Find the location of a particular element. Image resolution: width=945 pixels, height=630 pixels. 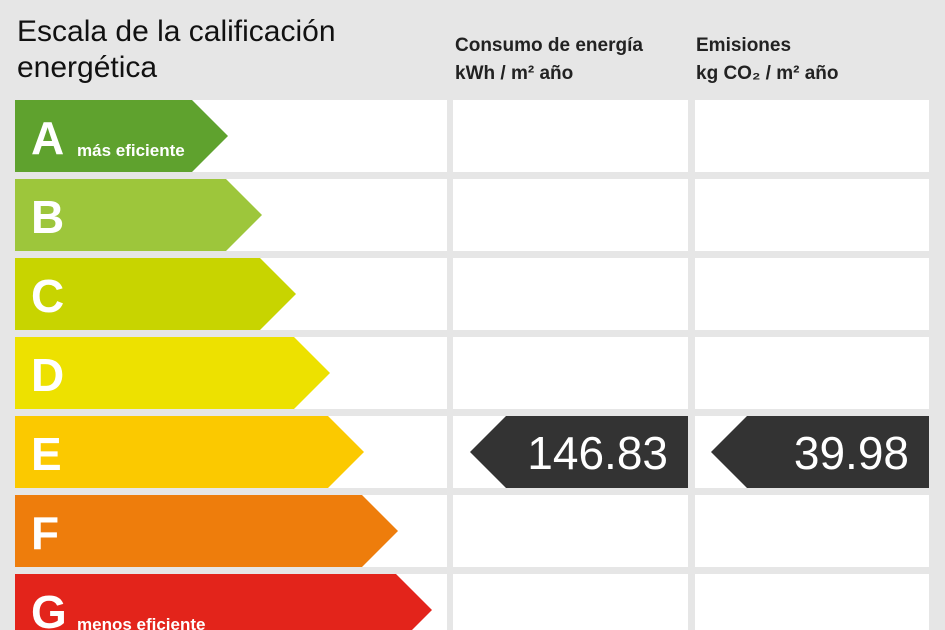

column-header: Consumo de energía kWh / m² año is located at coordinates (549, 60).